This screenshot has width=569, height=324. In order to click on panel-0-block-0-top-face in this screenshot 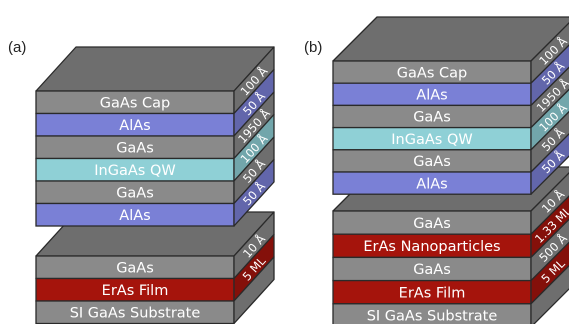, I will do `click(155, 69)`.